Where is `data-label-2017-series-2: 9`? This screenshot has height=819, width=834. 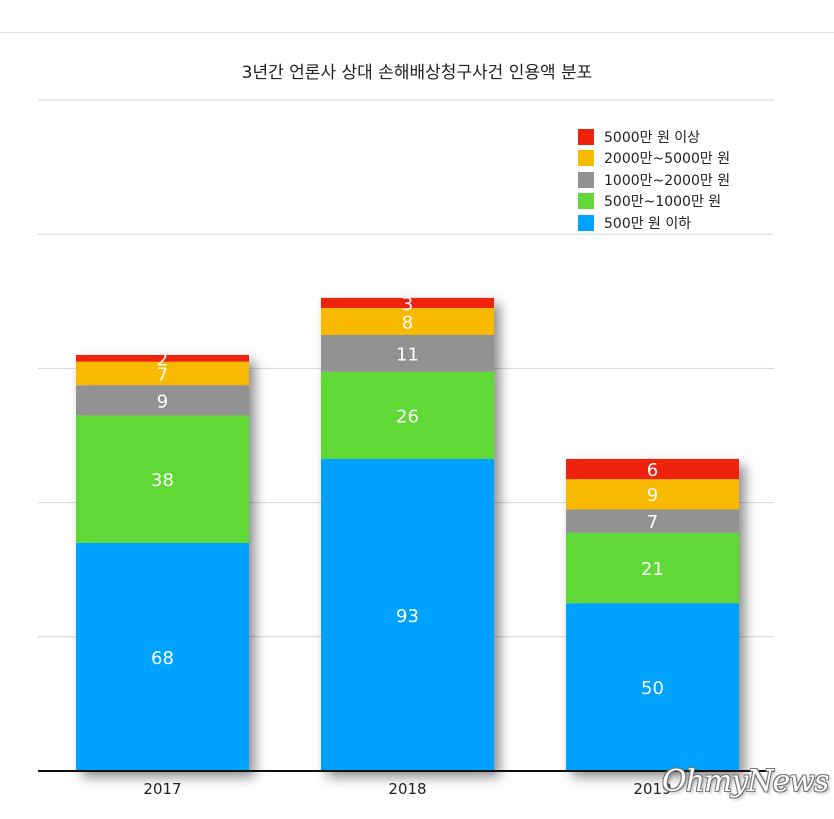
data-label-2017-series-2: 9 is located at coordinates (162, 401).